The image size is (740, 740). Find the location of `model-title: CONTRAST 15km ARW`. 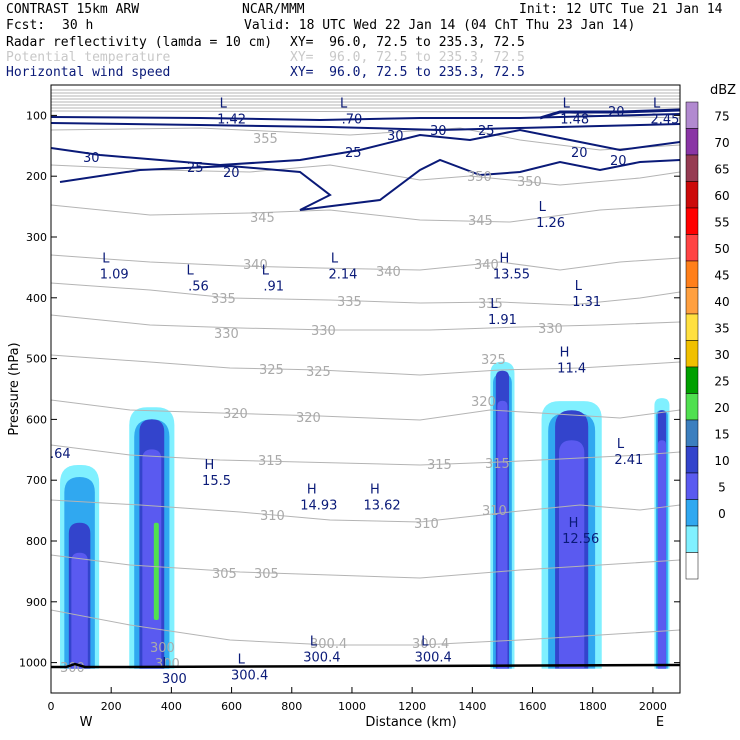

model-title: CONTRAST 15km ARW is located at coordinates (73, 9).